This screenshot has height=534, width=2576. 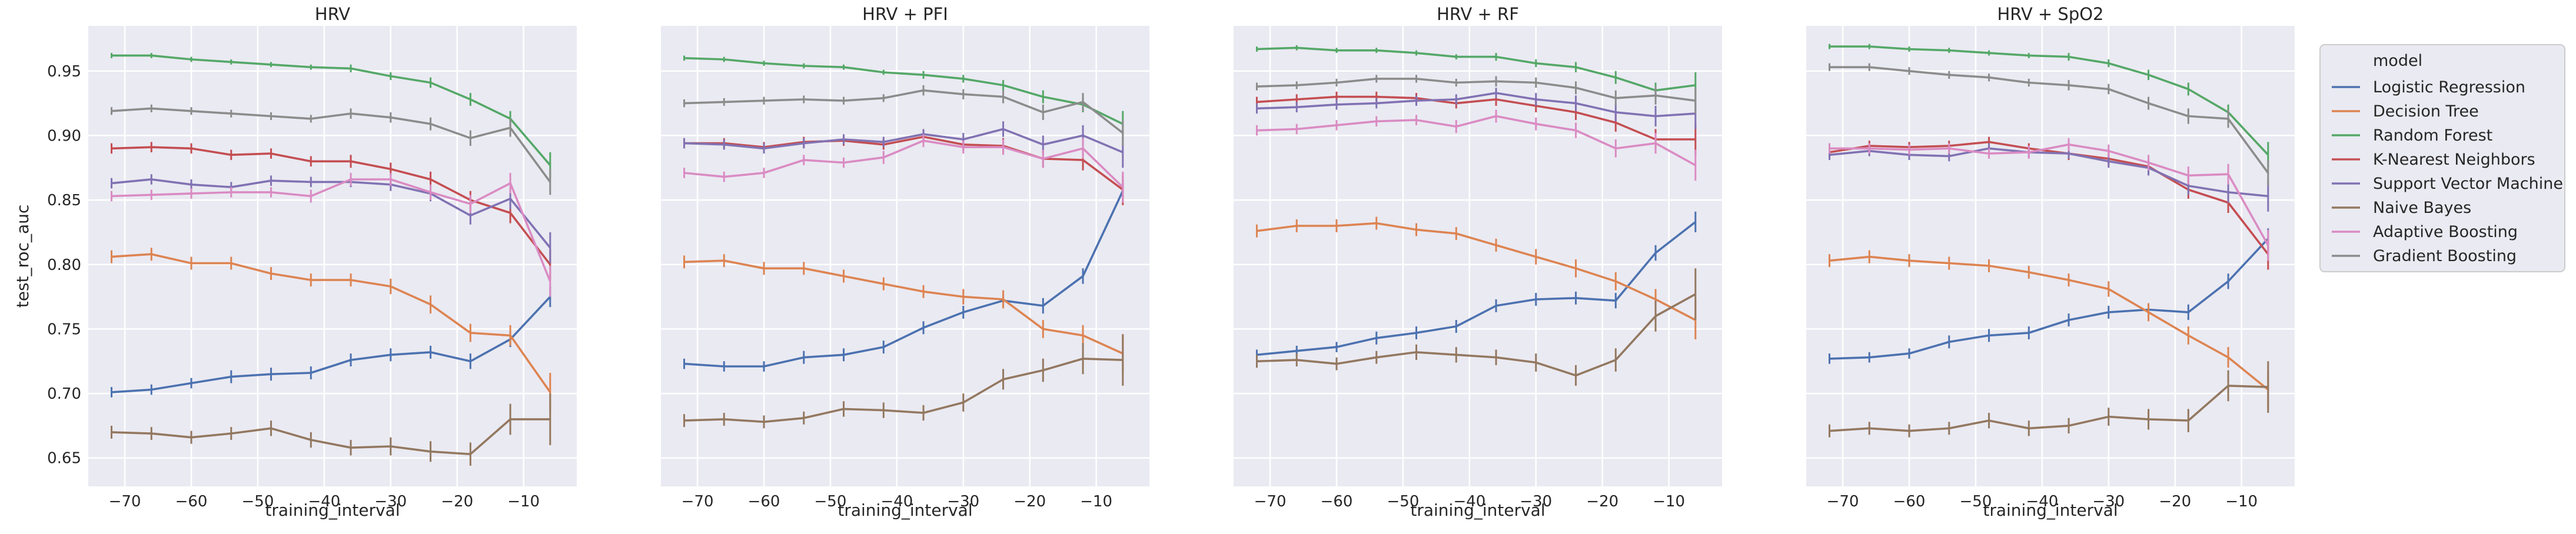 What do you see at coordinates (64, 72) in the screenshot?
I see `y-tick-label: 0.95` at bounding box center [64, 72].